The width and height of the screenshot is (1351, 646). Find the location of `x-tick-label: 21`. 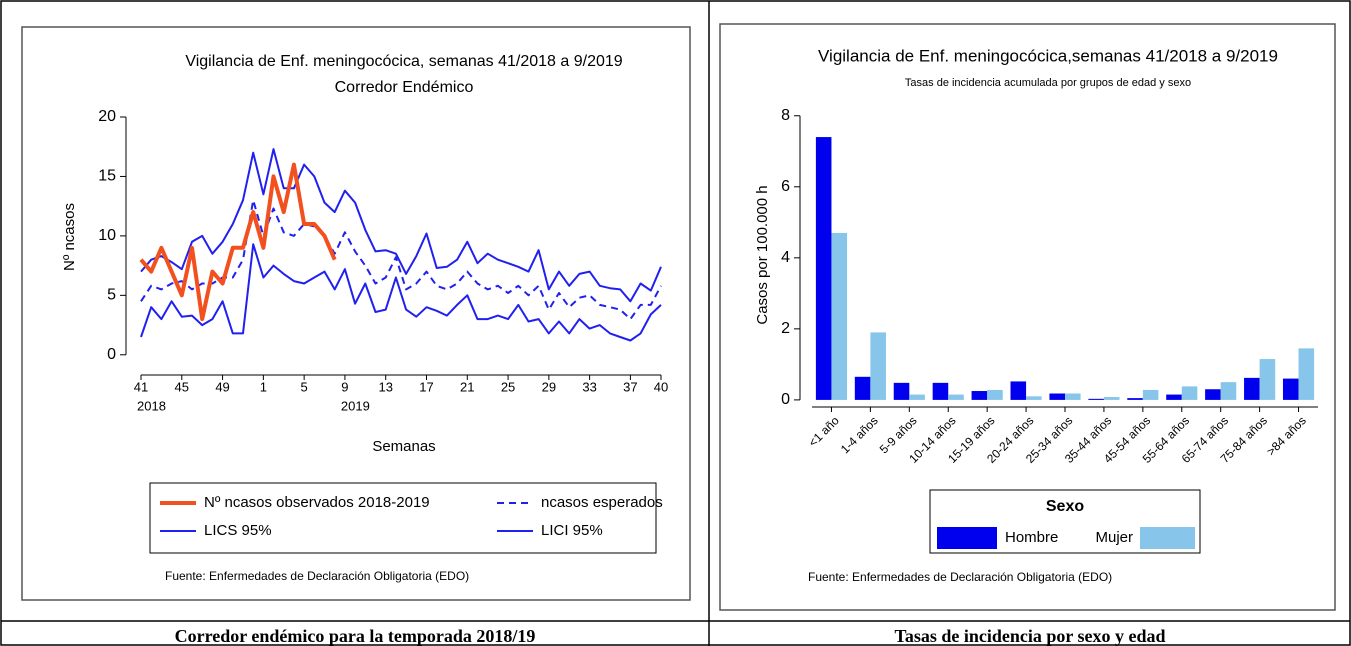

x-tick-label: 21 is located at coordinates (467, 386).